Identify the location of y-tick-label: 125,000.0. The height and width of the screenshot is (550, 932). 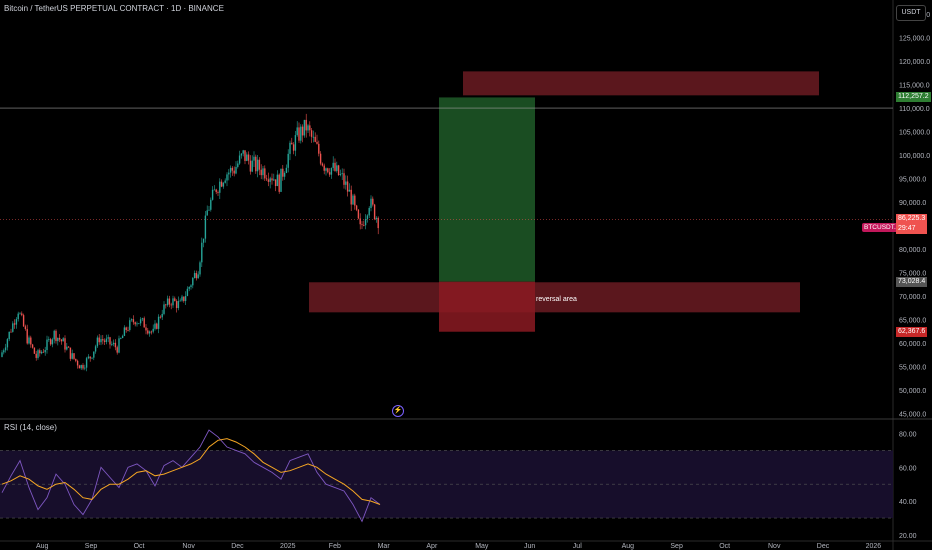
(914, 39).